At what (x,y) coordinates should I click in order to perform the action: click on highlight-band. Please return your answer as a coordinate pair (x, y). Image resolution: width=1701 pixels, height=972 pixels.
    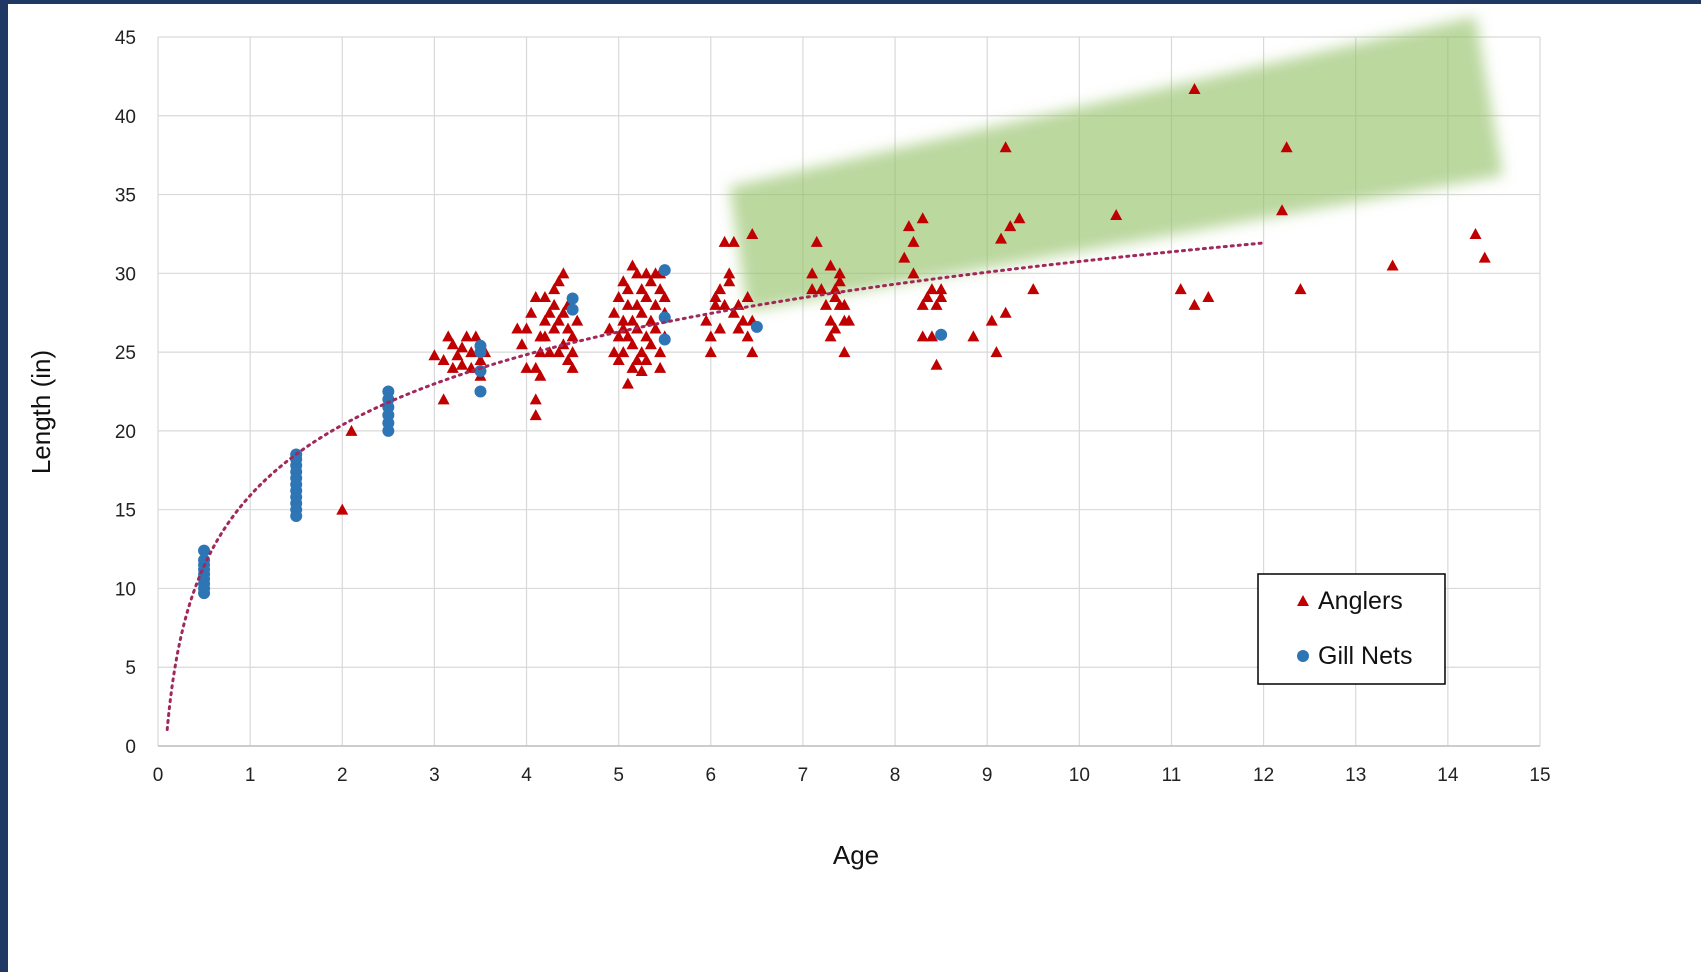
    Looking at the image, I should click on (1116, 164).